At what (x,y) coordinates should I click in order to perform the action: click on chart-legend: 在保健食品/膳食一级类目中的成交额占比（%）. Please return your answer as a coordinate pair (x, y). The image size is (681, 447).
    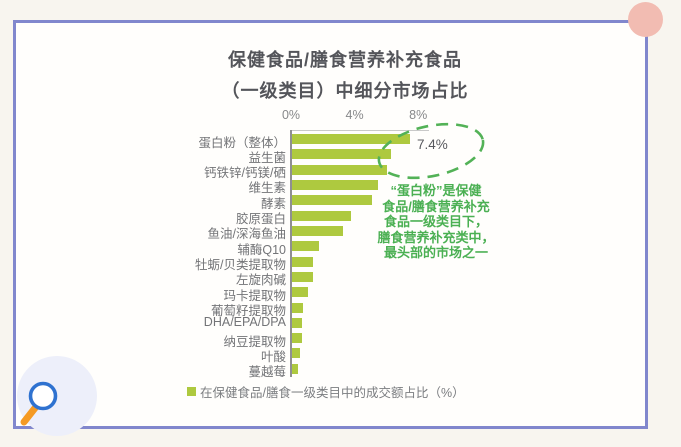
    Looking at the image, I should click on (326, 391).